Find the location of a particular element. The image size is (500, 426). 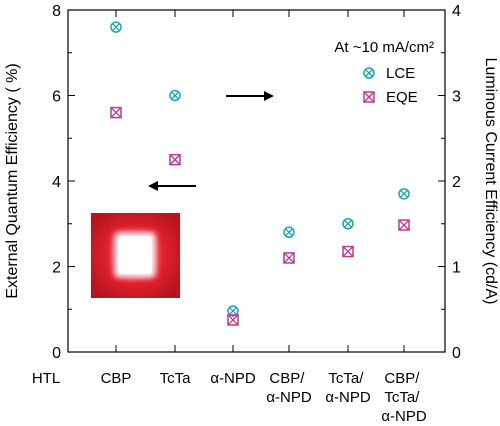

left-tick-labels: 0 2 4 6 8 is located at coordinates (56, 182).